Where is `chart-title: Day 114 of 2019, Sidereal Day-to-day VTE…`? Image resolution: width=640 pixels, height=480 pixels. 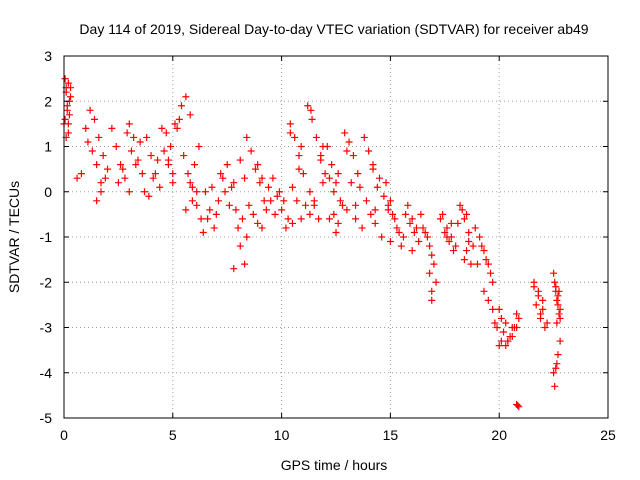
chart-title: Day 114 of 2019, Sidereal Day-to-day VTE… is located at coordinates (333, 29).